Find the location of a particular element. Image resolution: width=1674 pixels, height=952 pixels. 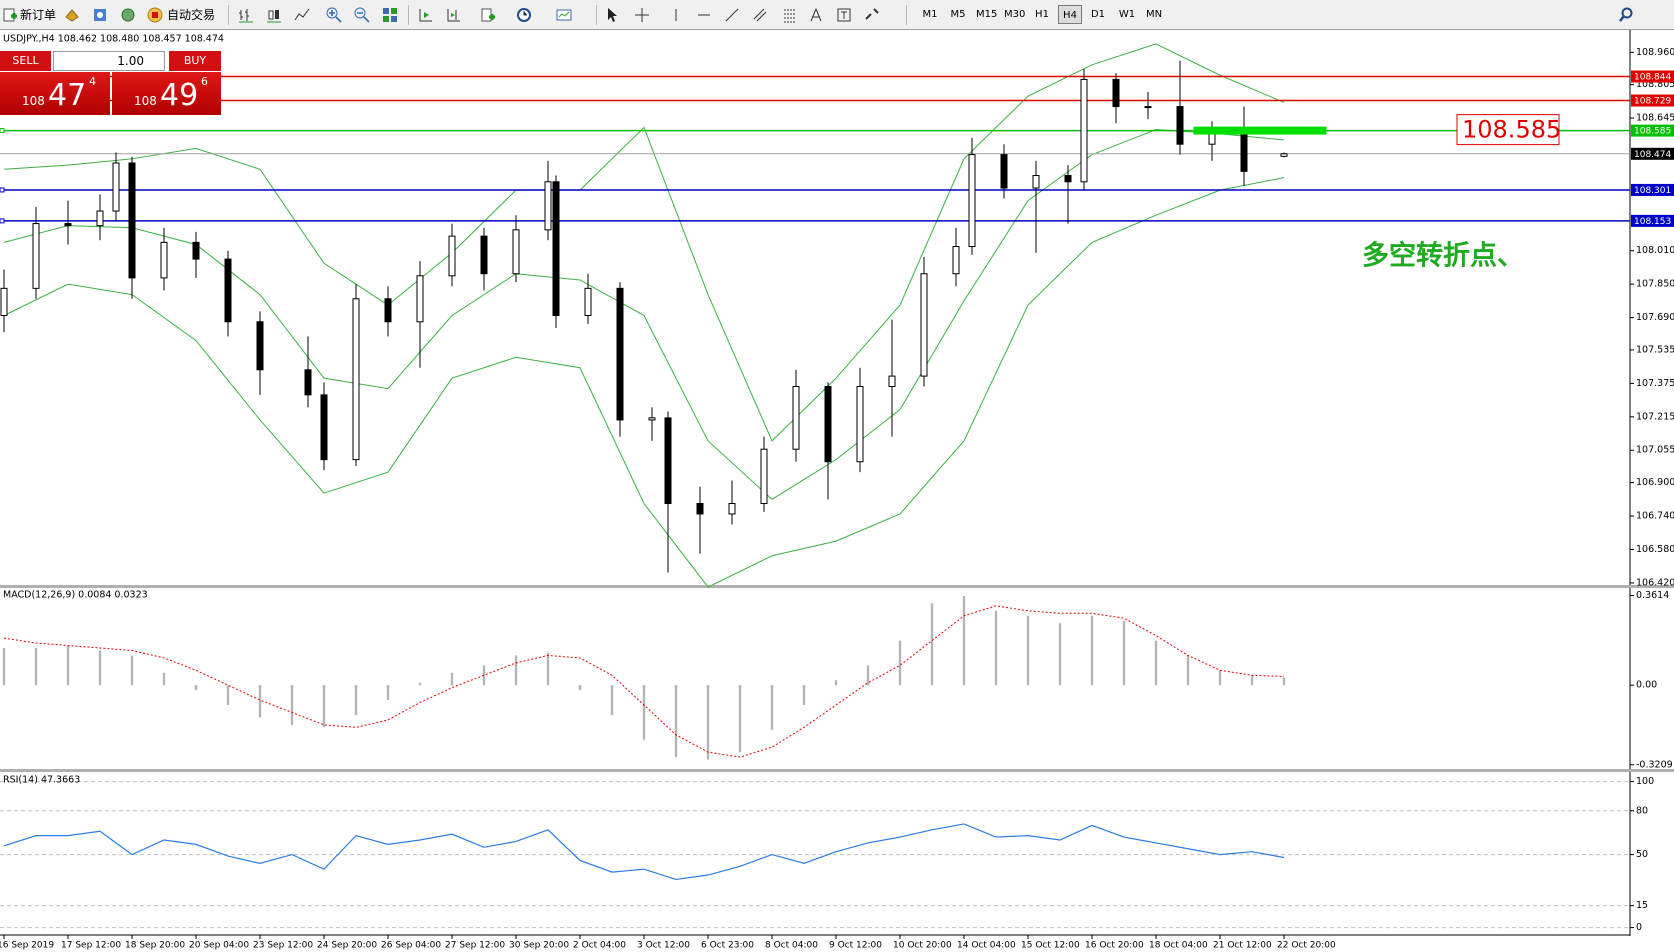

cursor-icon is located at coordinates (612, 15).